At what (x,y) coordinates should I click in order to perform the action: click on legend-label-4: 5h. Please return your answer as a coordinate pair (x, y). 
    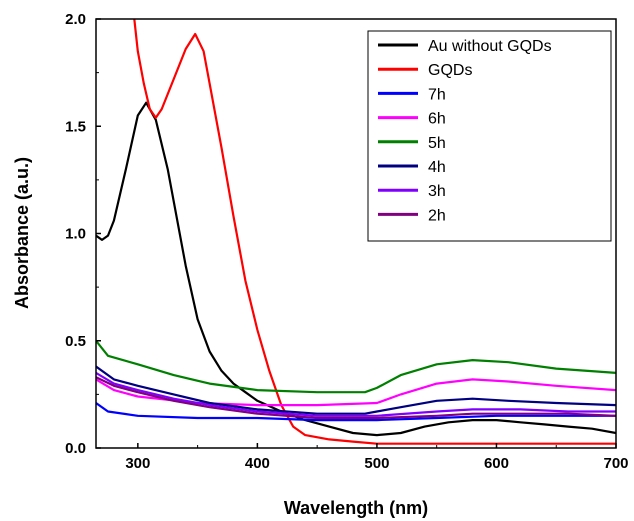
    Looking at the image, I should click on (437, 143).